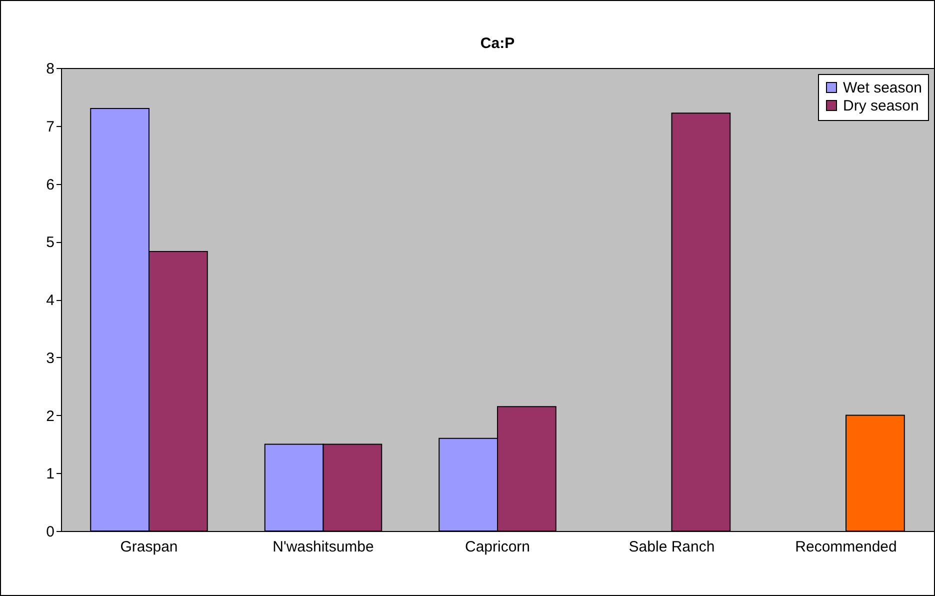 The height and width of the screenshot is (596, 935). Describe the element at coordinates (50, 474) in the screenshot. I see `y-tick-label: 1` at that location.